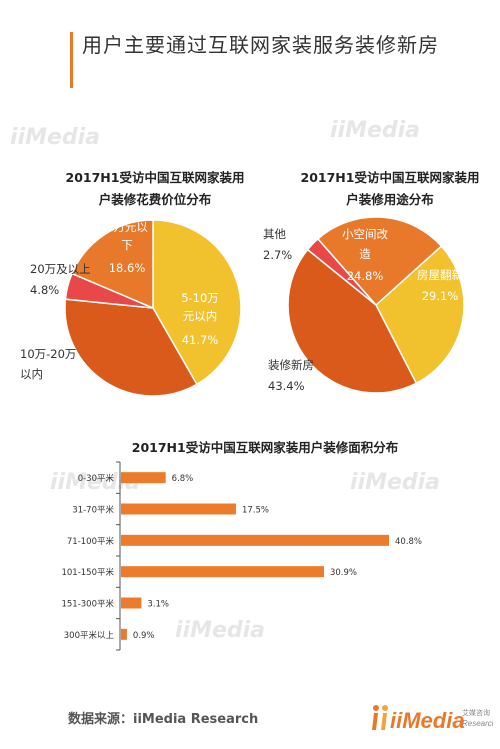 Image resolution: width=500 pixels, height=749 pixels. Describe the element at coordinates (440, 275) in the screenshot. I see `slice-label: 房屋翻新` at that location.